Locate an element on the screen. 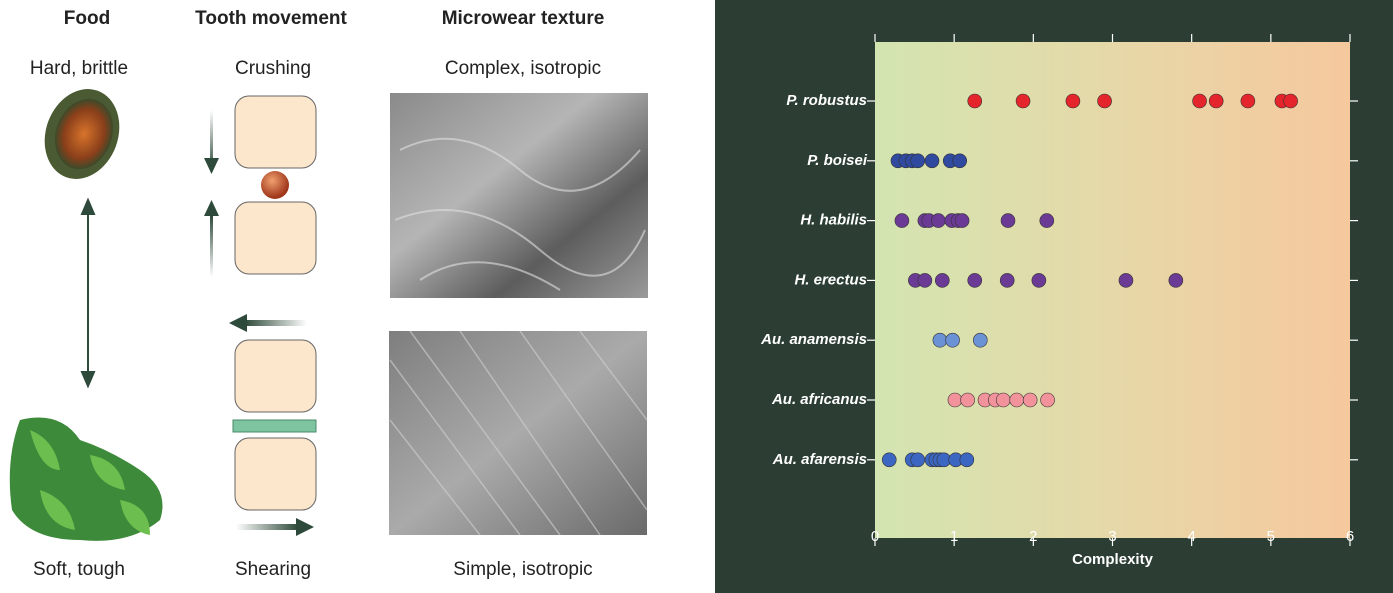 This screenshot has width=1393, height=593. label: Crushing is located at coordinates (273, 68).